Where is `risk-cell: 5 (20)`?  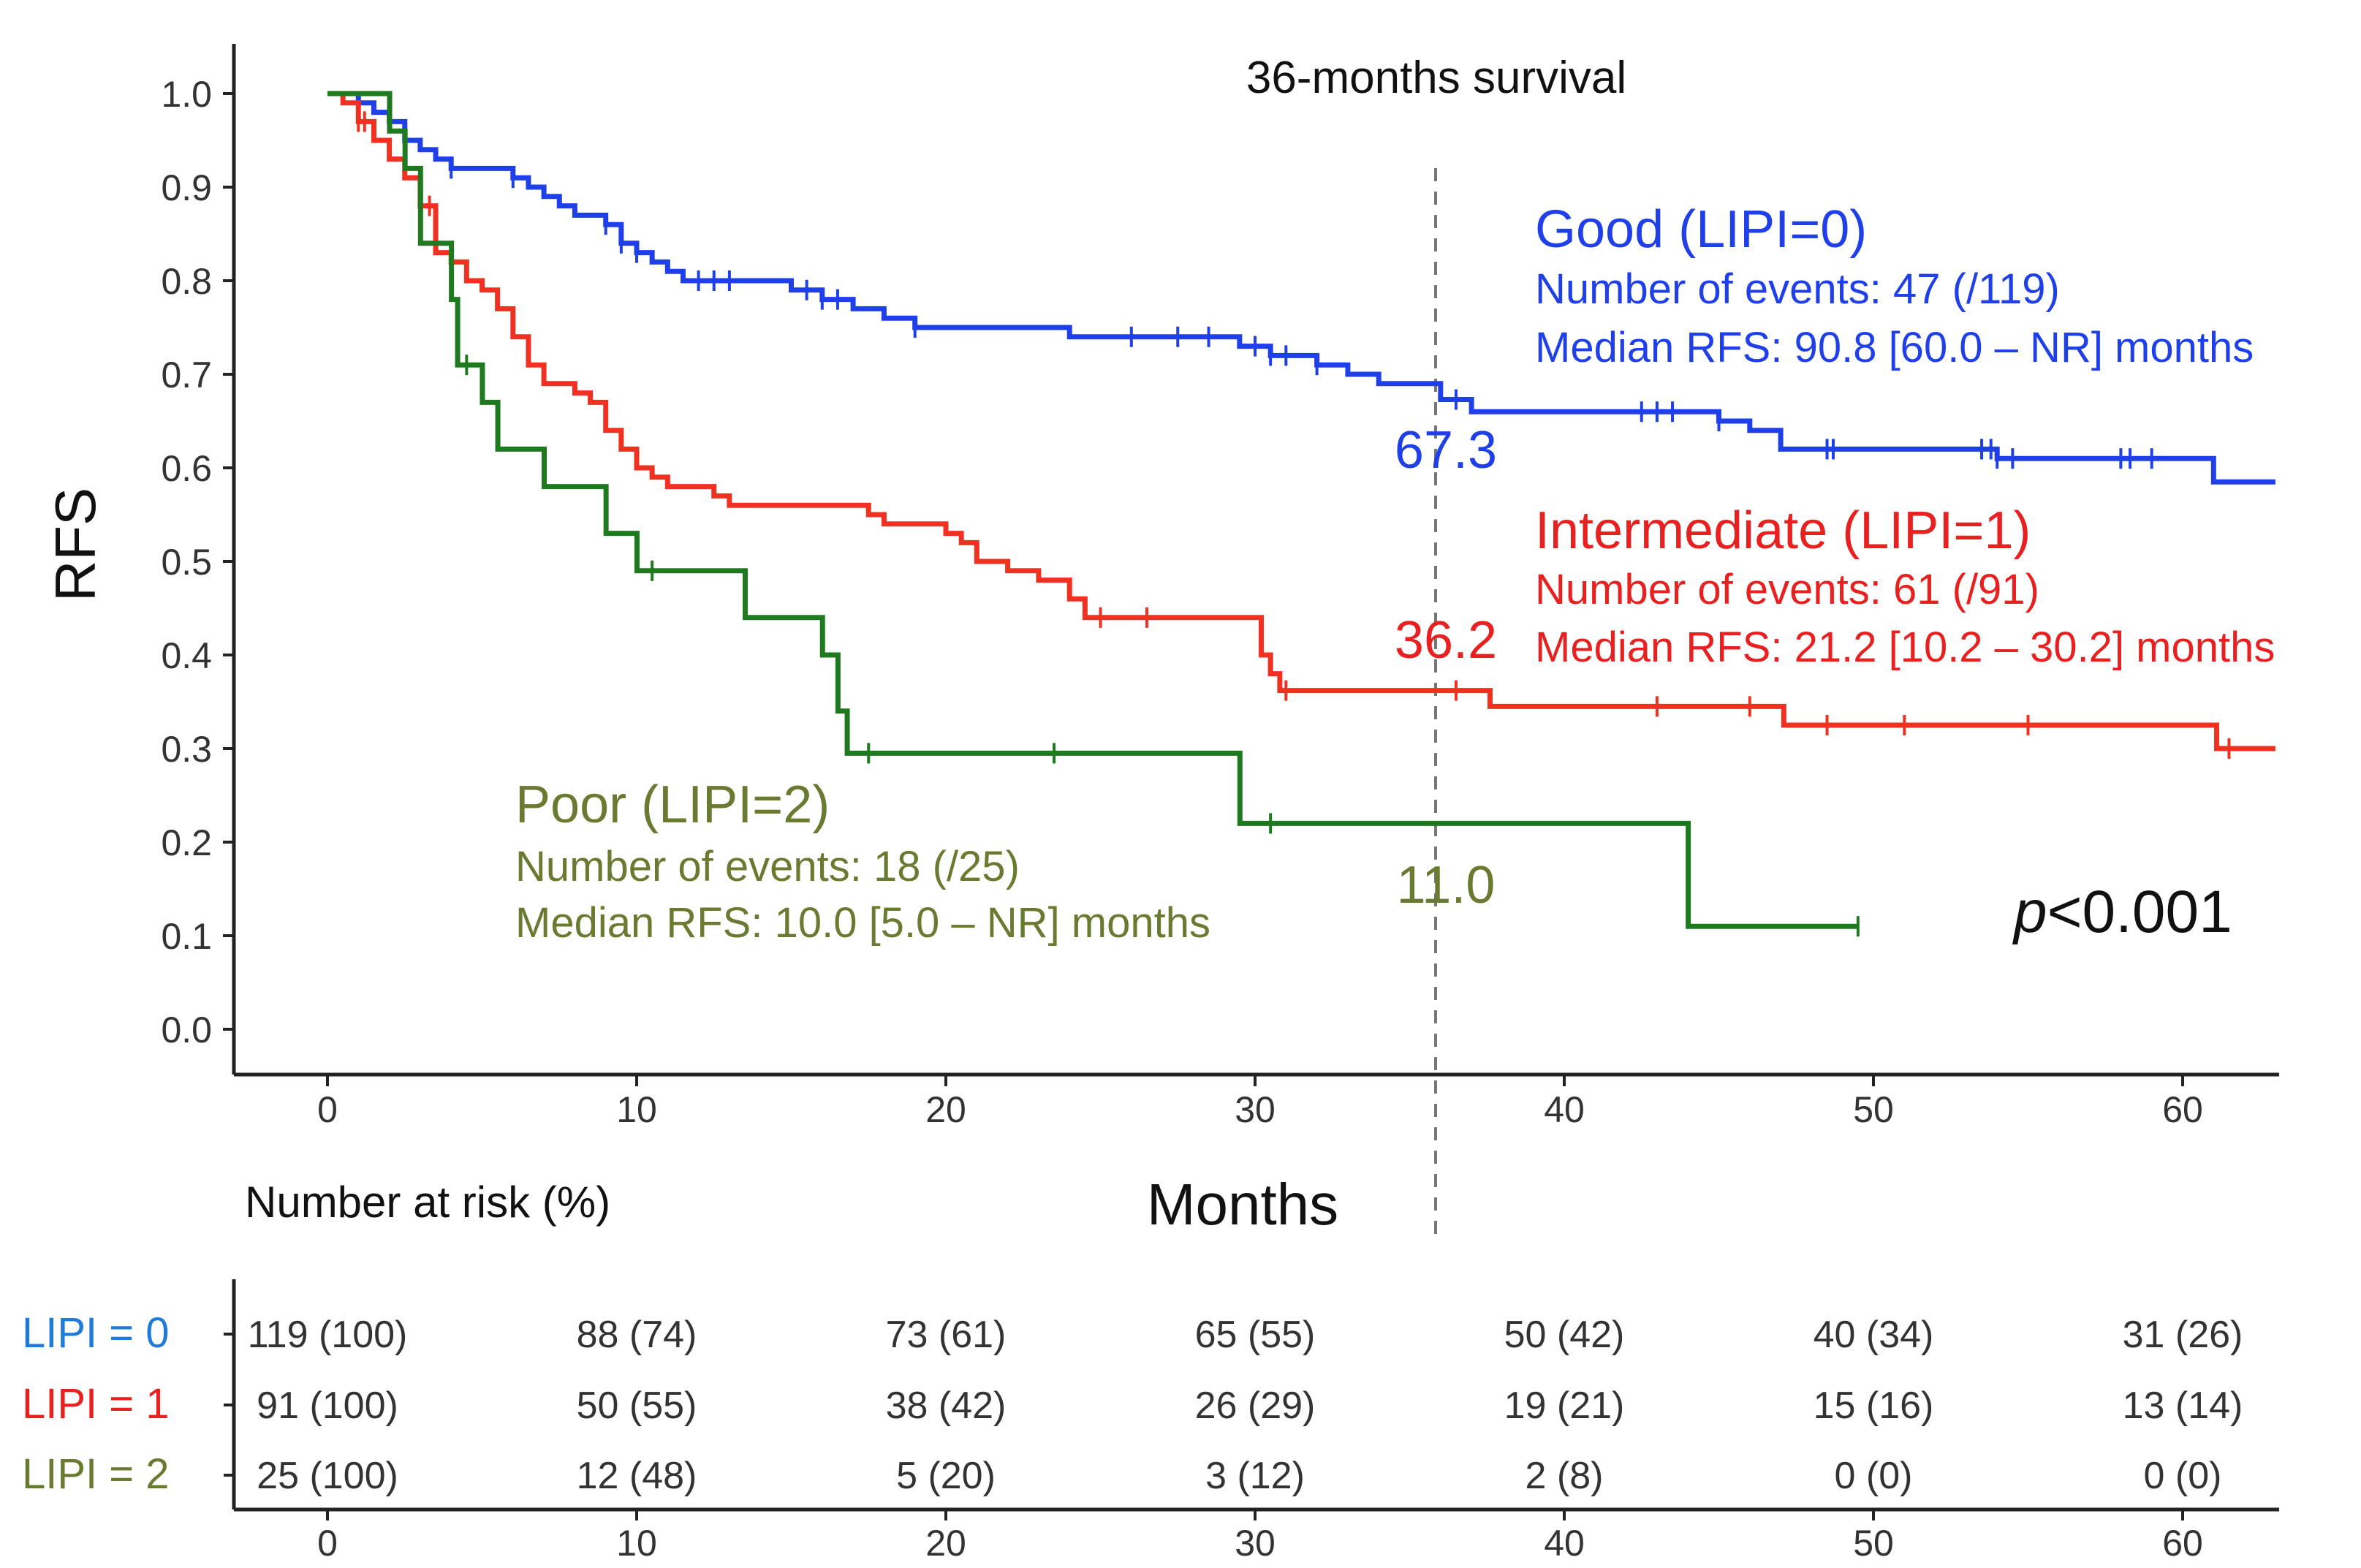
risk-cell: 5 (20) is located at coordinates (946, 1476).